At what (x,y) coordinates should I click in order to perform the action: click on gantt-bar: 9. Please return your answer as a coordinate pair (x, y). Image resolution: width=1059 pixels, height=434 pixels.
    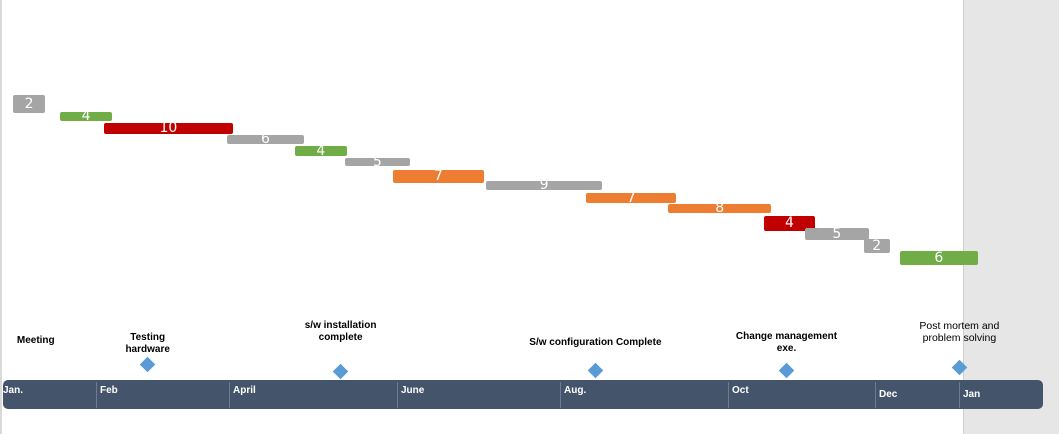
    Looking at the image, I should click on (544, 185).